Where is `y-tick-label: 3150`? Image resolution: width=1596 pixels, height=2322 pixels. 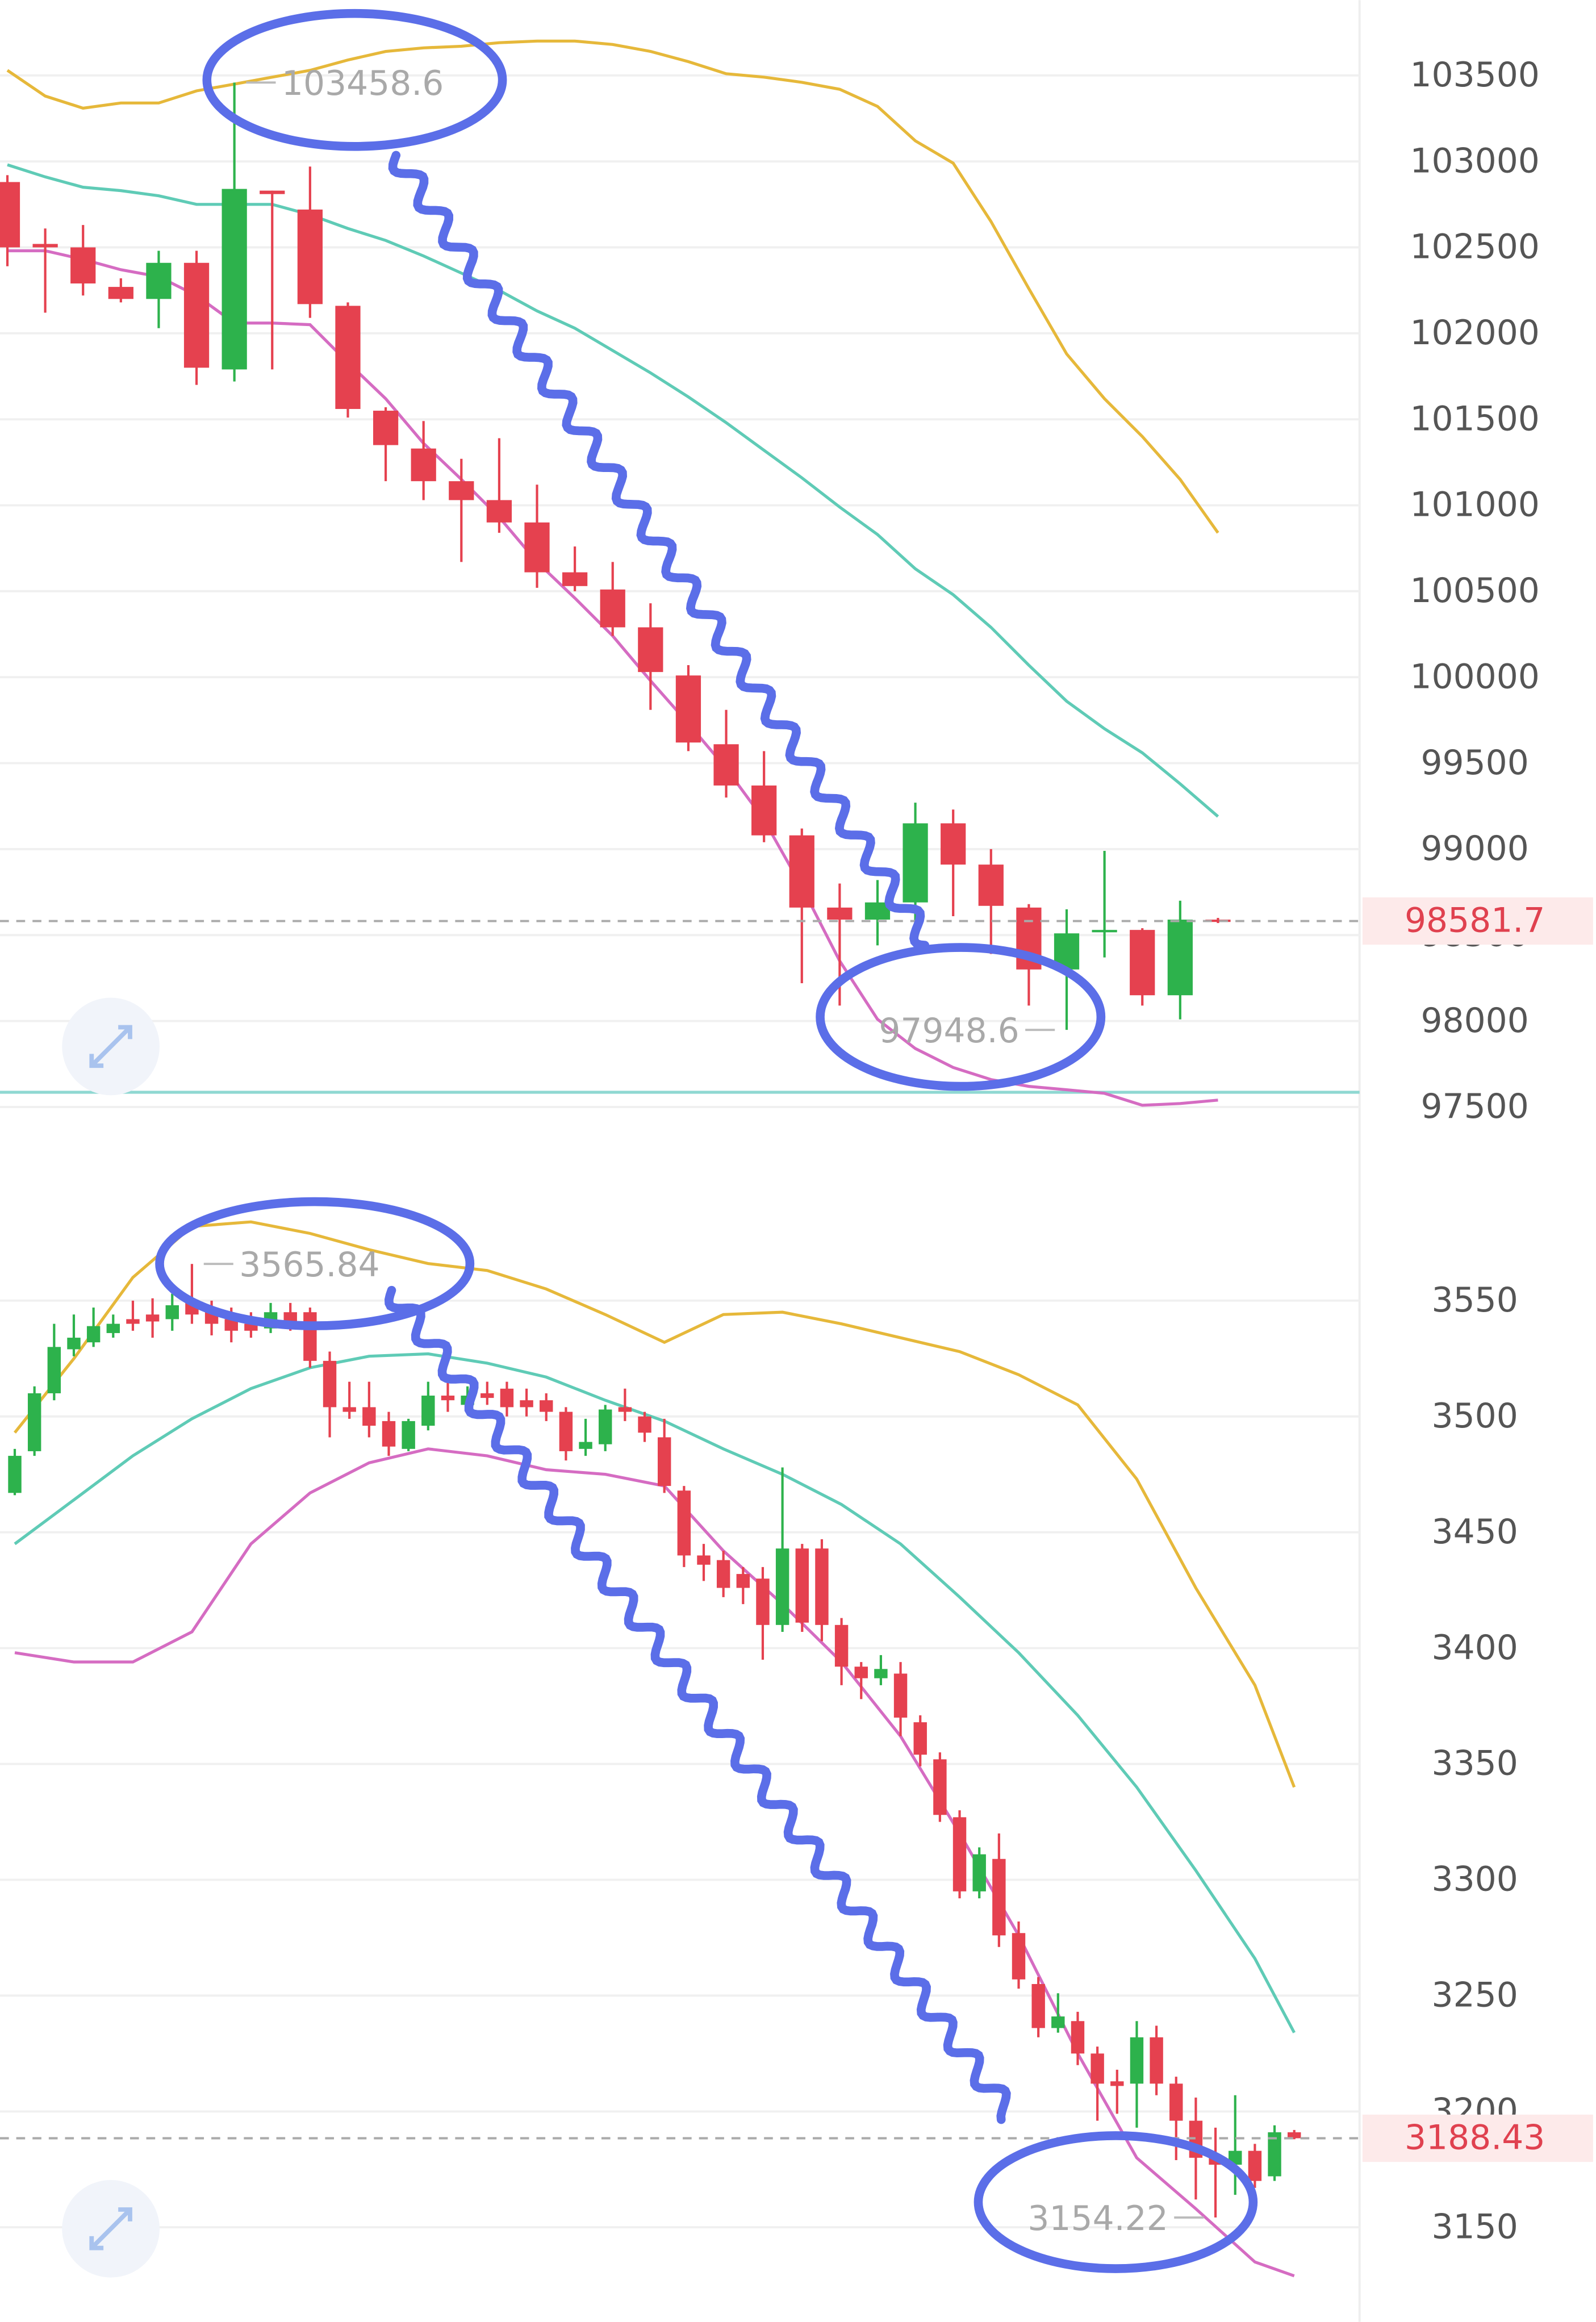
y-tick-label: 3150 is located at coordinates (1475, 2226).